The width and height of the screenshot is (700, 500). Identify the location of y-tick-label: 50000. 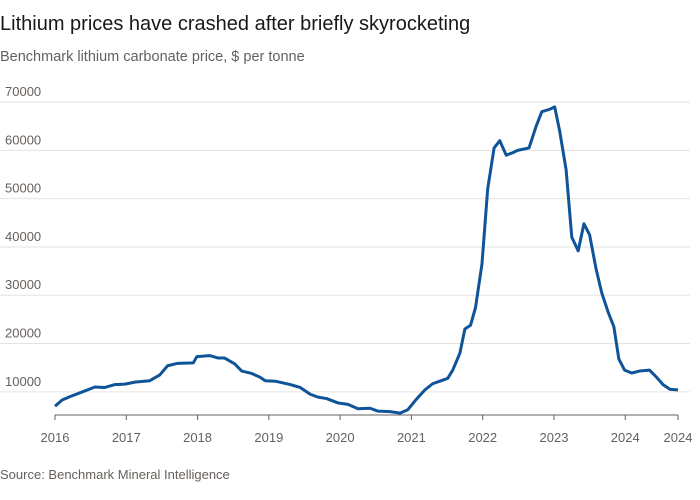
(23, 188).